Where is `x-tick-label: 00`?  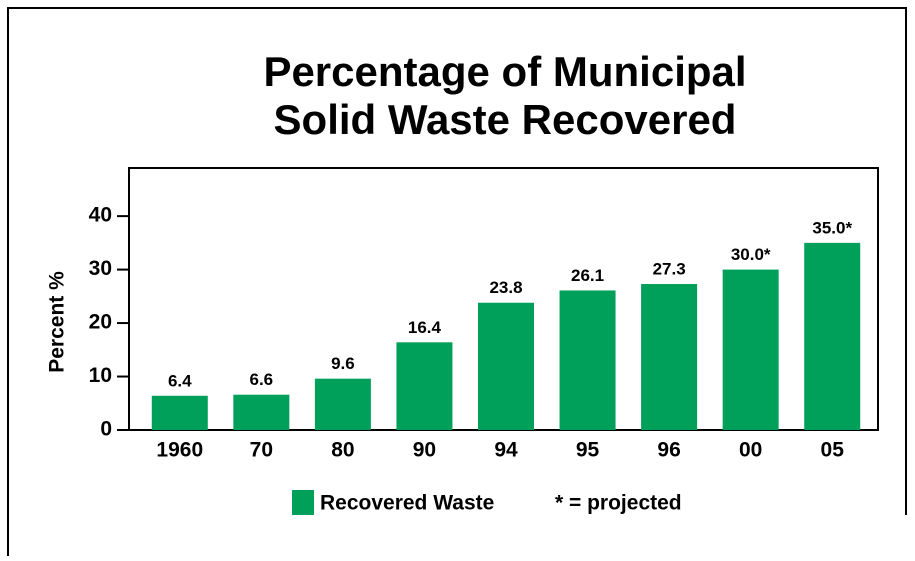 x-tick-label: 00 is located at coordinates (750, 450).